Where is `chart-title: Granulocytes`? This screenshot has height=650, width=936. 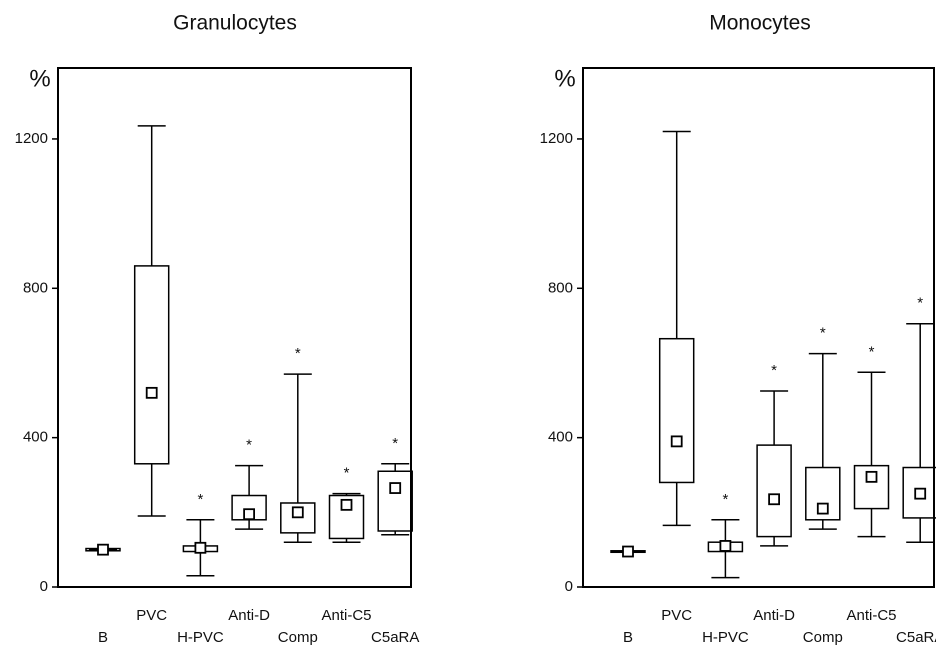
chart-title: Granulocytes is located at coordinates (235, 23).